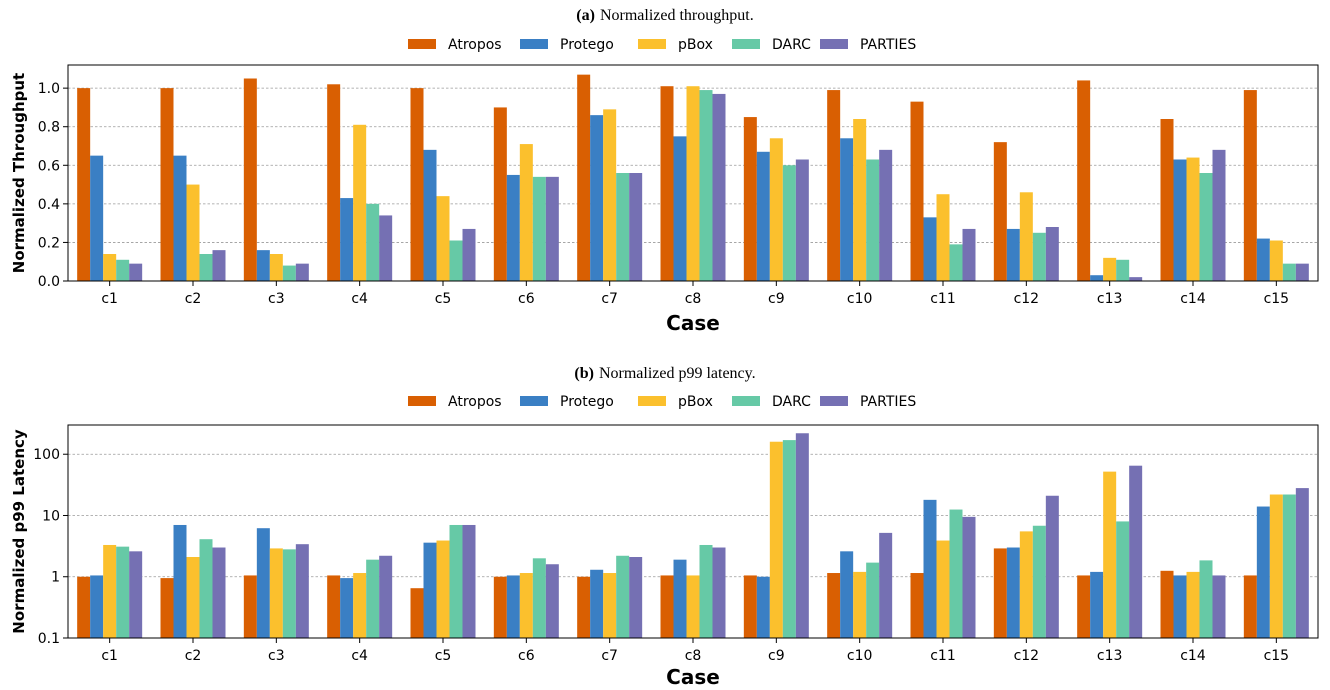  Describe the element at coordinates (664, 15) in the screenshot. I see `chart-caption: (a) Normalized throughput.` at that location.